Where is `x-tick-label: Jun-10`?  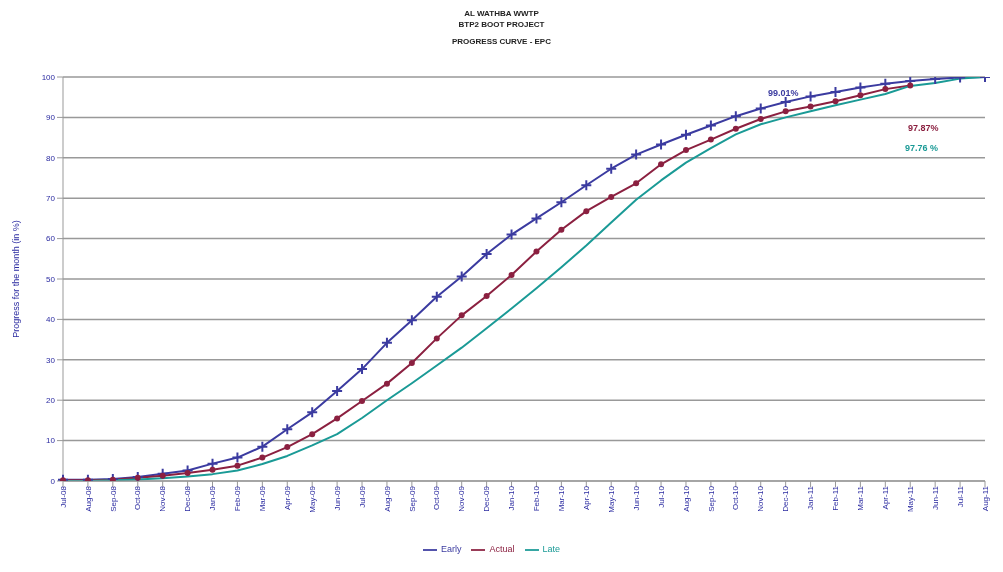
x-tick-label: Jun-10 is located at coordinates (636, 498).